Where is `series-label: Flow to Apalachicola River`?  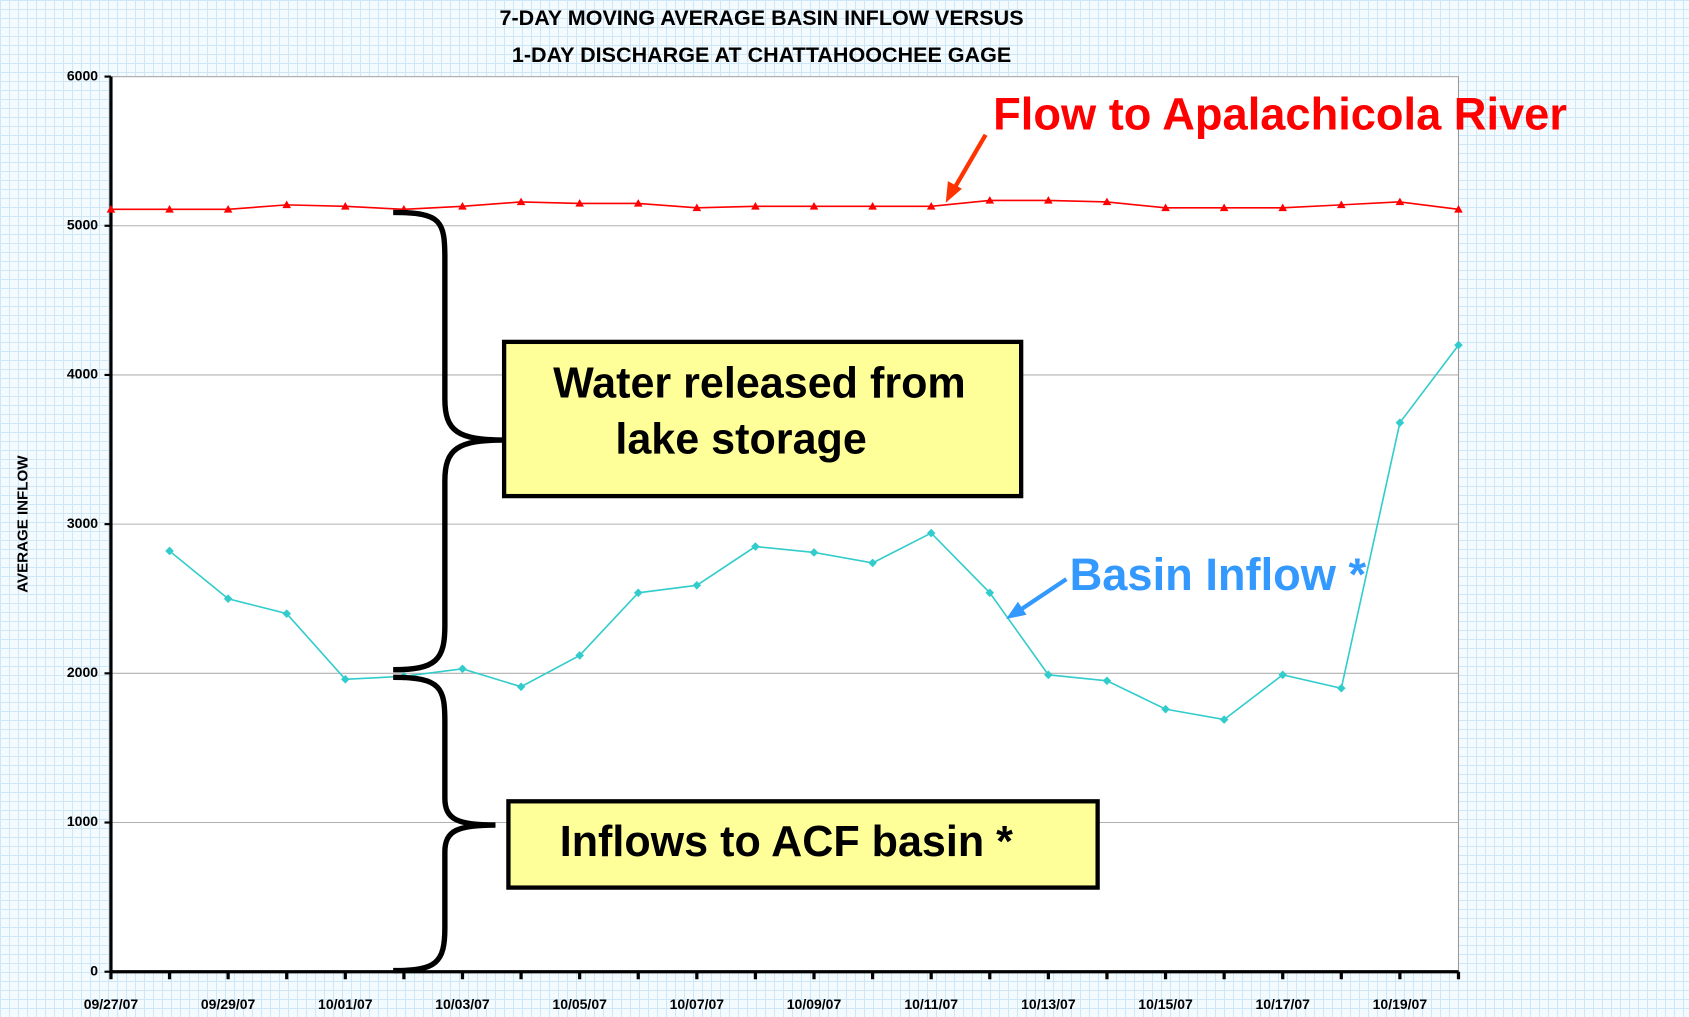 series-label: Flow to Apalachicola River is located at coordinates (1280, 113).